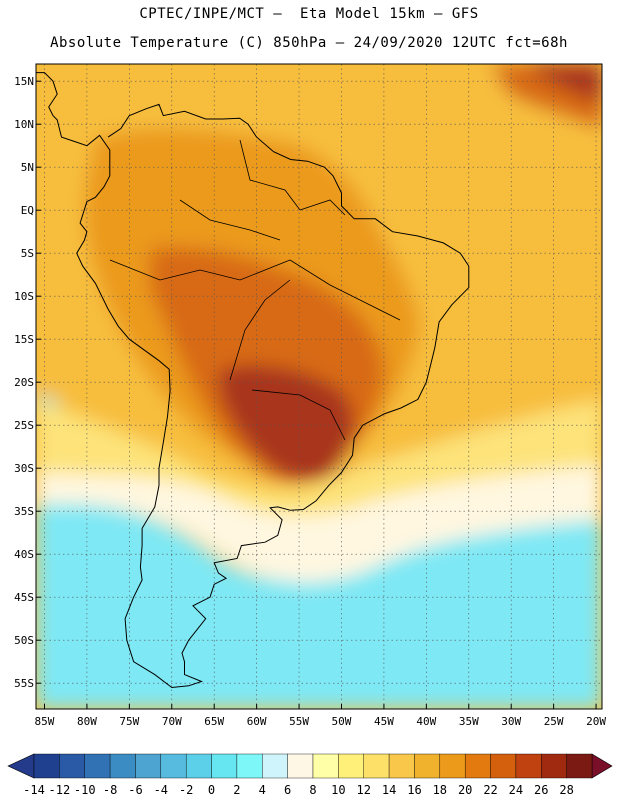 The width and height of the screenshot is (618, 800). Describe the element at coordinates (24, 425) in the screenshot. I see `lat-tick-label: 25S` at that location.